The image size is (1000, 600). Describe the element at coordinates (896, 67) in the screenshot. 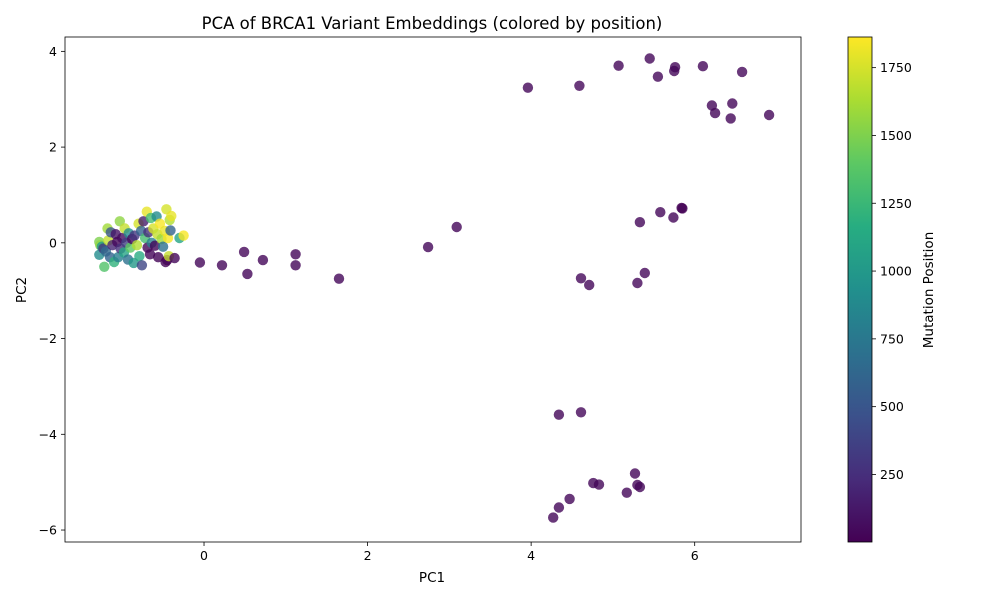

I see `colorbar-tick-label: 1750` at that location.